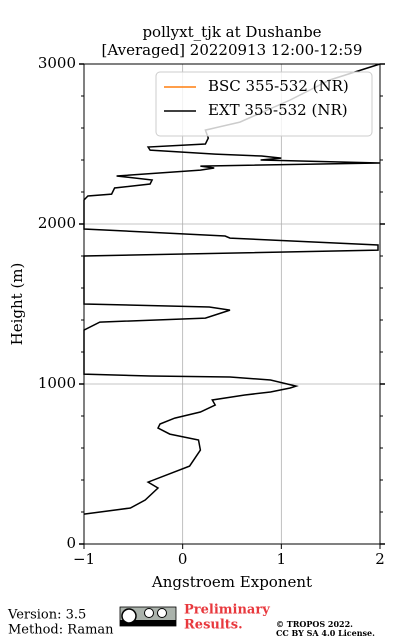 This screenshot has width=400, height=640. I want to click on x-axis-label: Angstroem Exponent, so click(231, 582).